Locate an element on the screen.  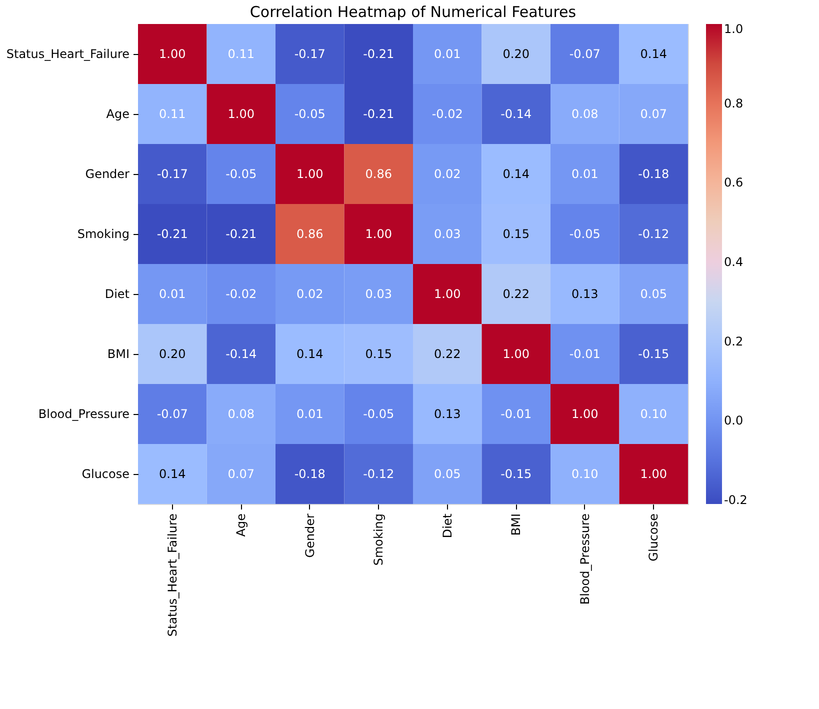
y-tick-label: Age is located at coordinates (118, 114).